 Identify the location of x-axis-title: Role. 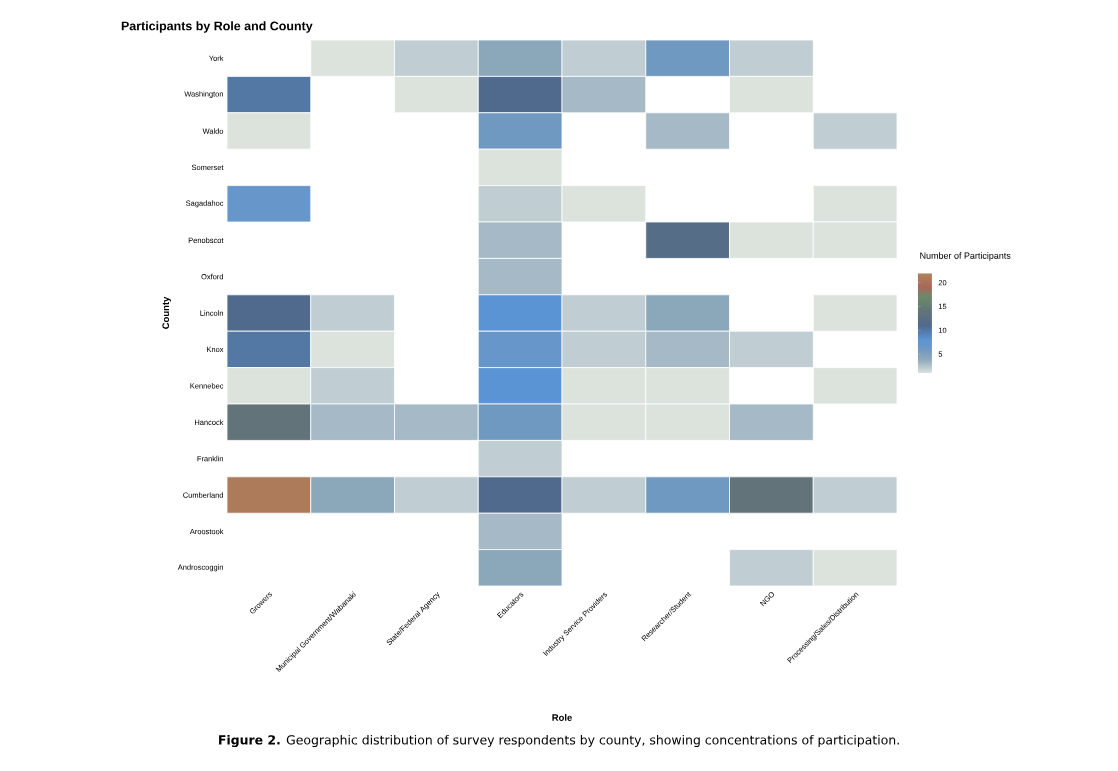
(562, 717).